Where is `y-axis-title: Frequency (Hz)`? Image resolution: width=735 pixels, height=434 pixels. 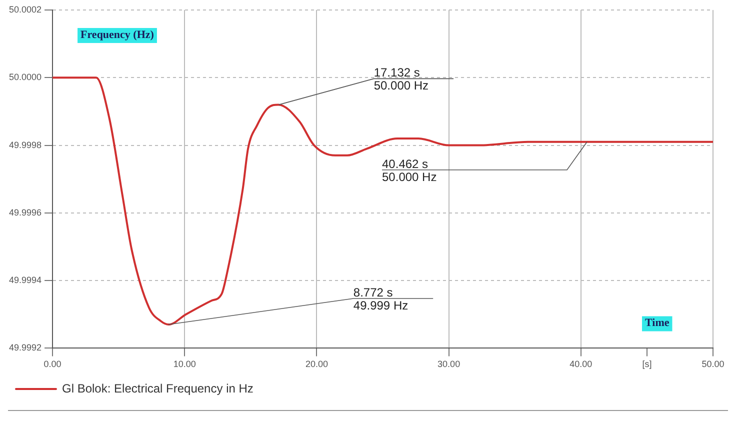
y-axis-title: Frequency (Hz) is located at coordinates (117, 35).